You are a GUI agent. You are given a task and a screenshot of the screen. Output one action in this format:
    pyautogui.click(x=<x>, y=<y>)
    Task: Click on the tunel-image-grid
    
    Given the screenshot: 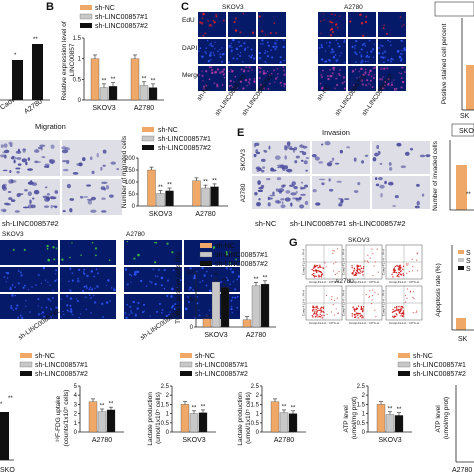 What is the action you would take?
    pyautogui.click(x=120, y=280)
    